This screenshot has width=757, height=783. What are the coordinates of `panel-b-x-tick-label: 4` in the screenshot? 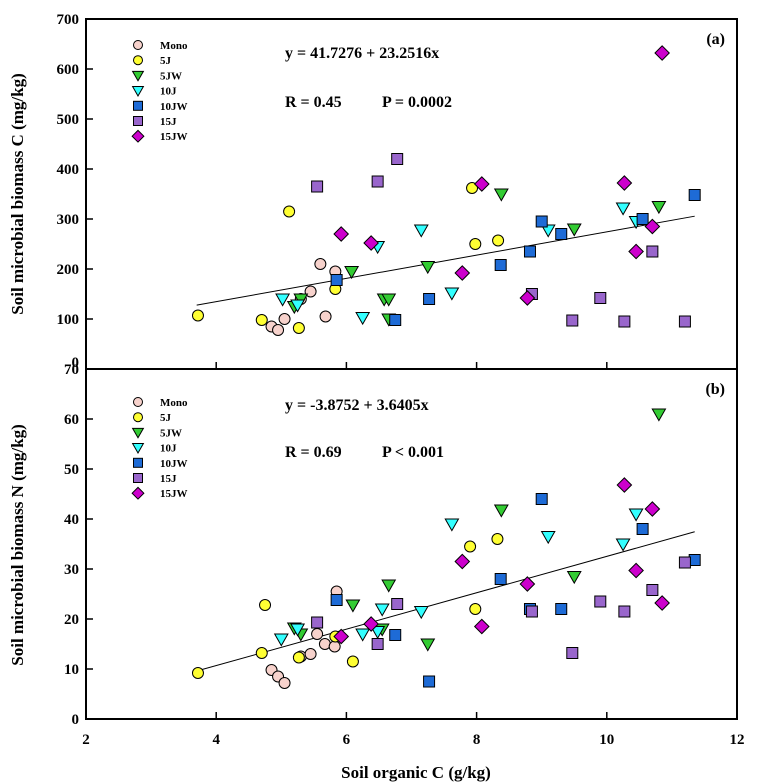 It's located at (216, 740).